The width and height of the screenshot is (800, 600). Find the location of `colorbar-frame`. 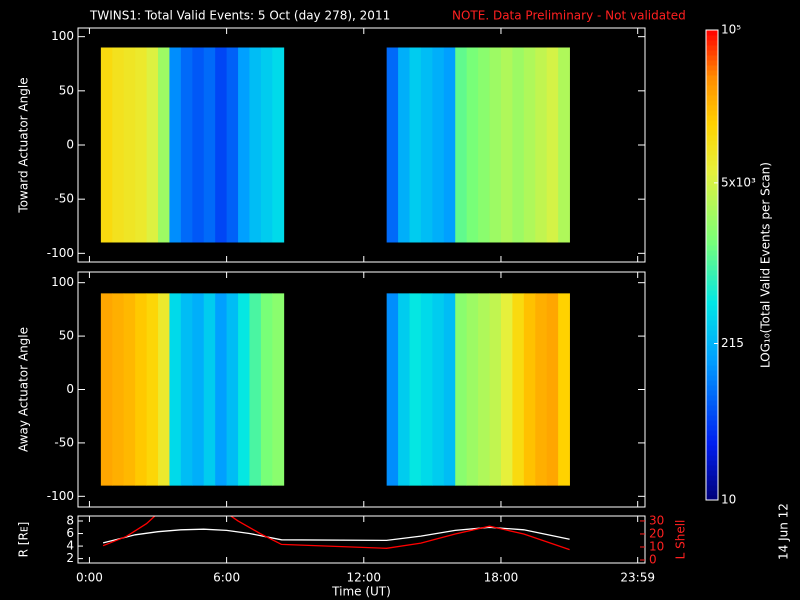

colorbar-frame is located at coordinates (712, 265).